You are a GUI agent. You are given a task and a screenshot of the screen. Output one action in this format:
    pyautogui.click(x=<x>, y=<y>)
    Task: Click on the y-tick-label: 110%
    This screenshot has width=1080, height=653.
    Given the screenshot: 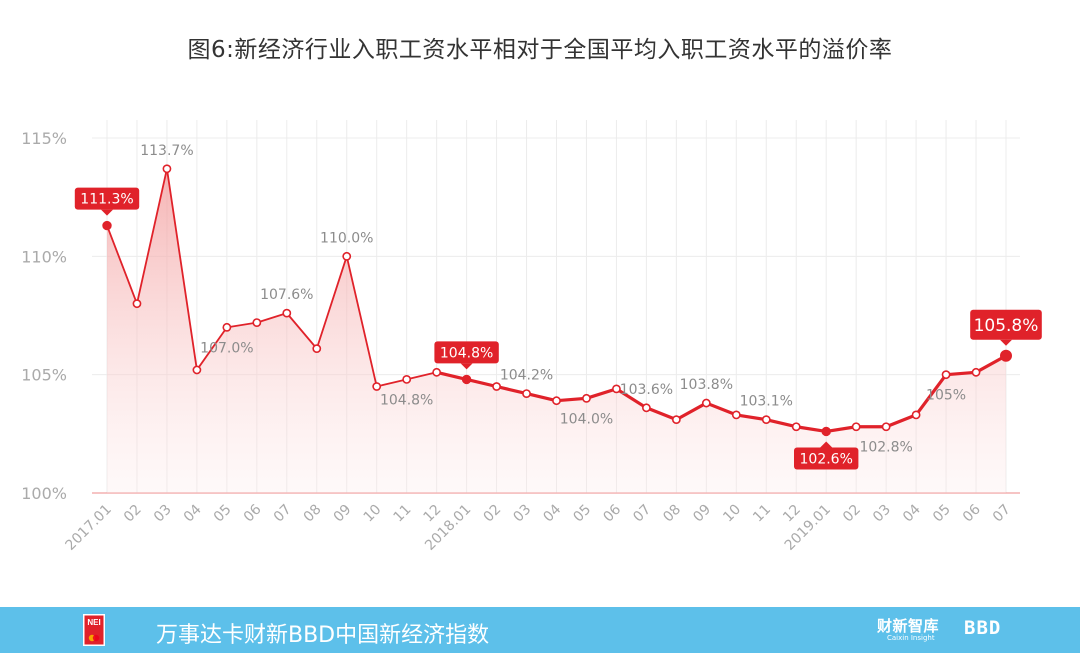 What is the action you would take?
    pyautogui.click(x=44, y=256)
    